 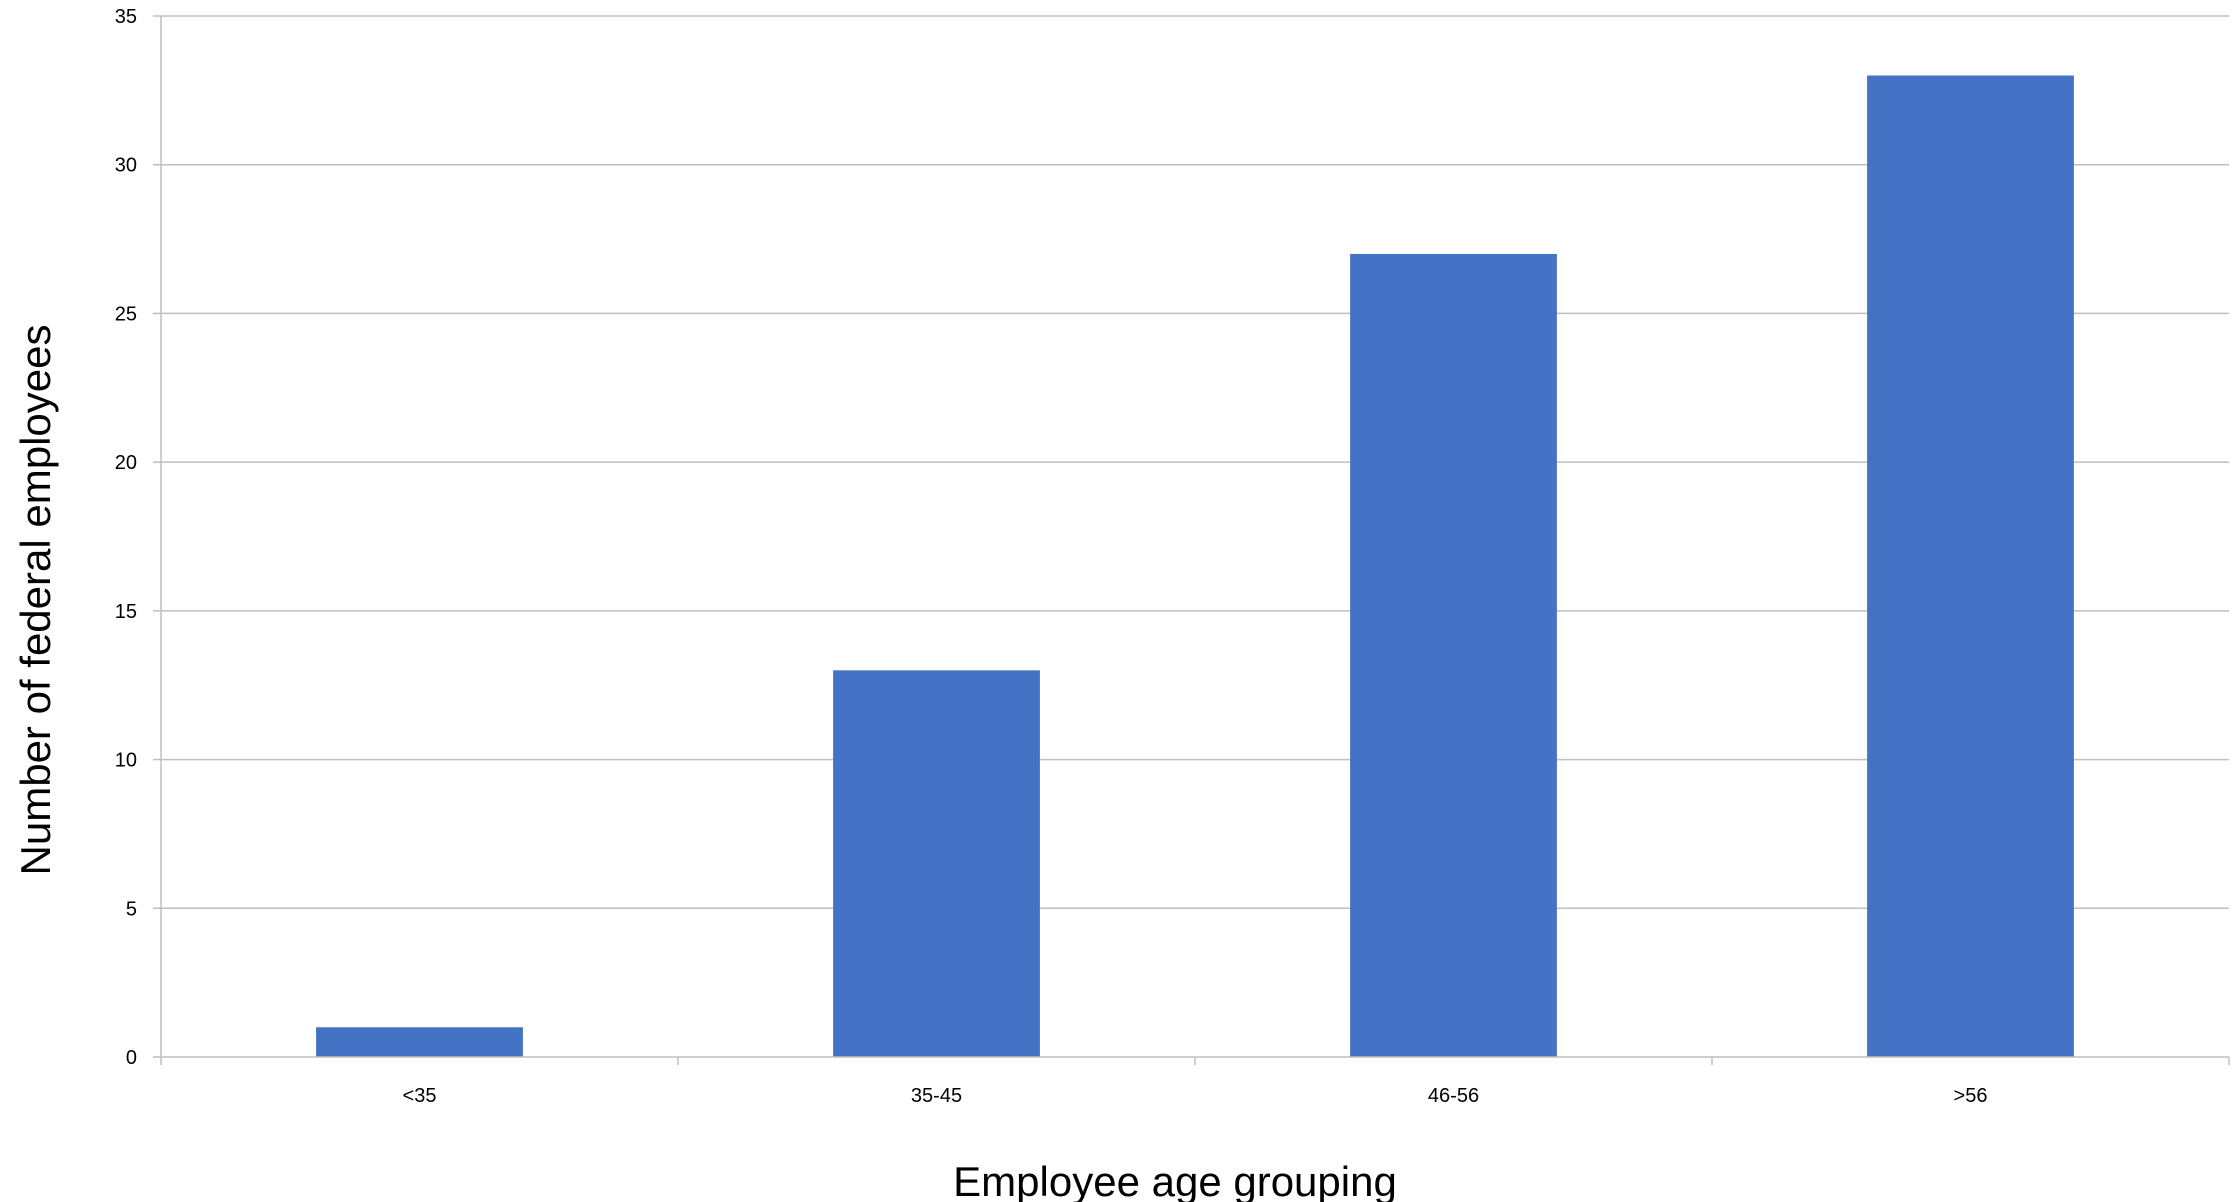 I want to click on y-tick-label: 0, so click(x=131, y=1058).